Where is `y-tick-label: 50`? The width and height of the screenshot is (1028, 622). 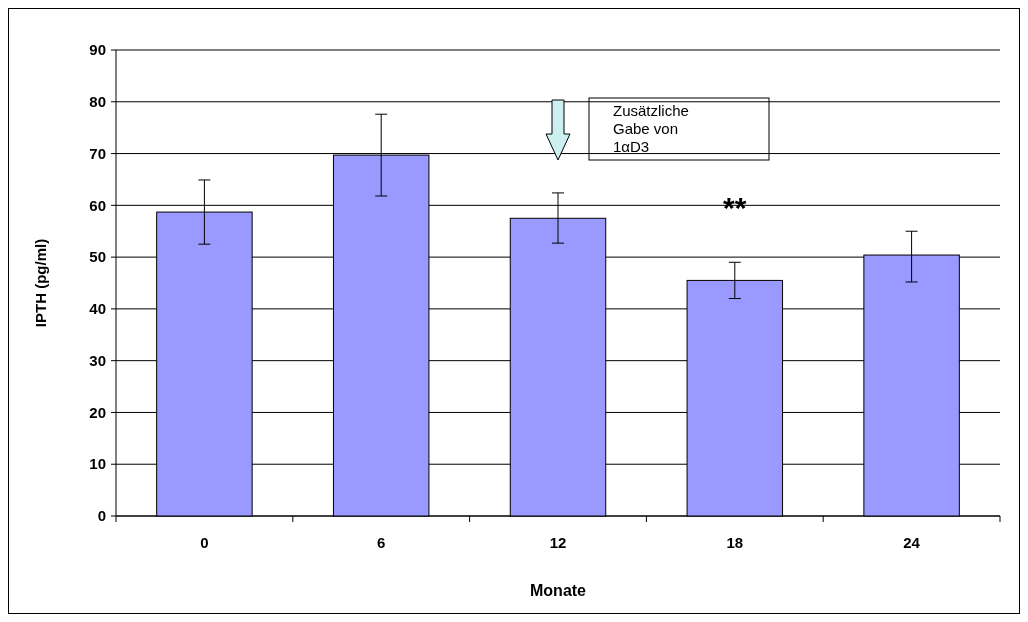
y-tick-label: 50 is located at coordinates (97, 257).